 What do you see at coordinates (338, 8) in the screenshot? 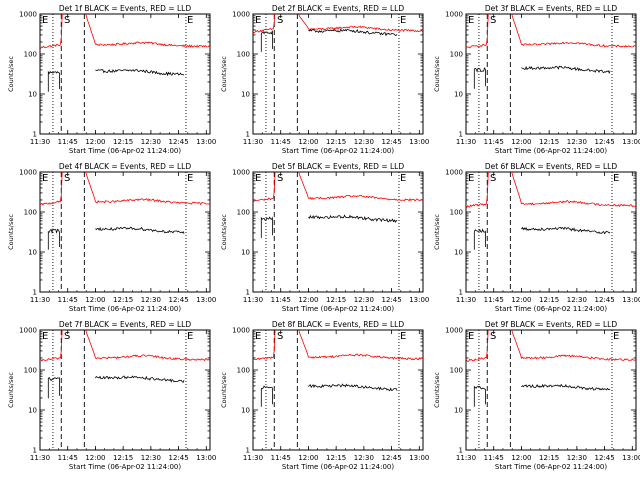
I see `panel-title: Det 2f BLACK = Events, RED = LLD` at bounding box center [338, 8].